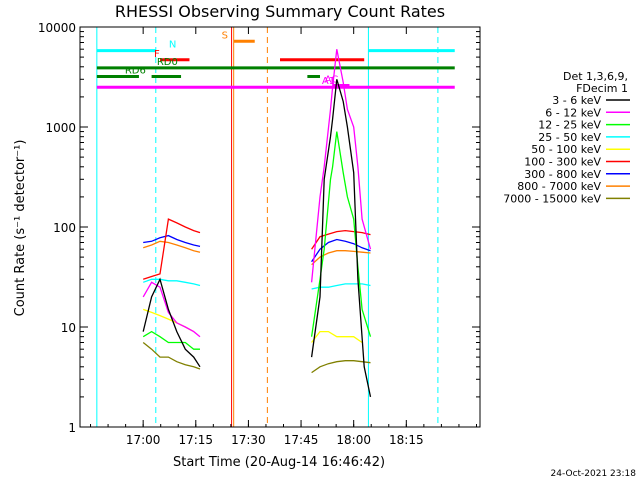 The height and width of the screenshot is (480, 640). I want to click on x-tick-label-2: 17:30, so click(248, 440).